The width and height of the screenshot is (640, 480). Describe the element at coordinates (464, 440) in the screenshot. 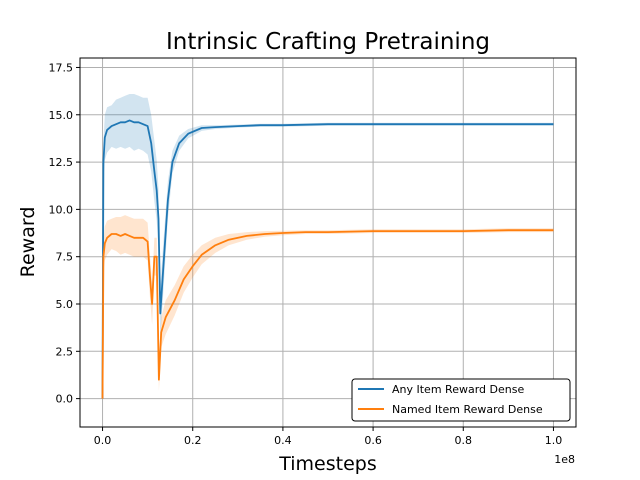

I see `x-tick-label: 0.8` at that location.